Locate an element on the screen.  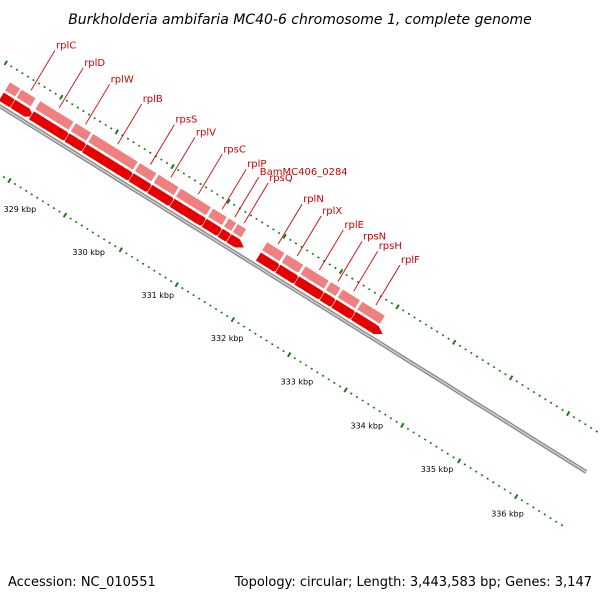
gene-label: rplD is located at coordinates (94, 63).